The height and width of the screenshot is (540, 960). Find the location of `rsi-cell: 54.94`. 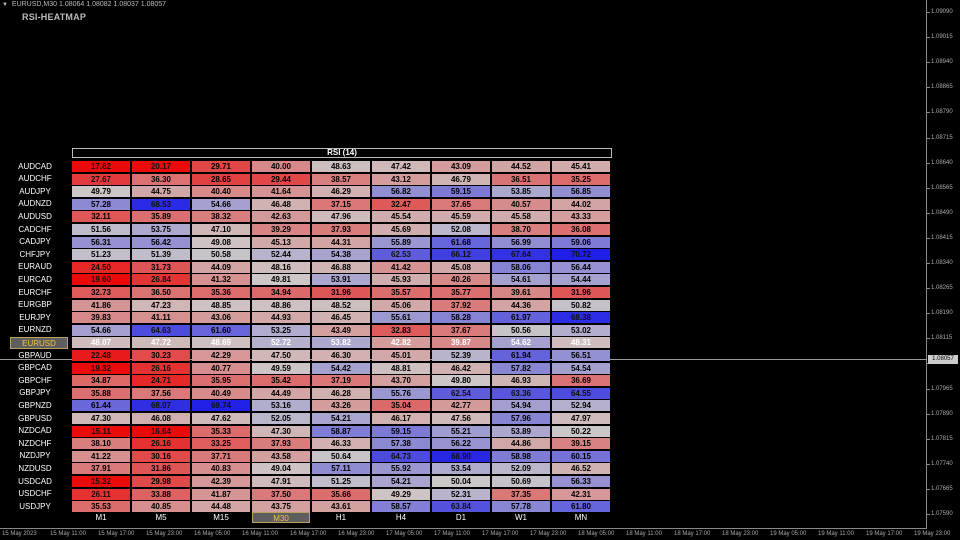

rsi-cell: 54.94 is located at coordinates (521, 406).